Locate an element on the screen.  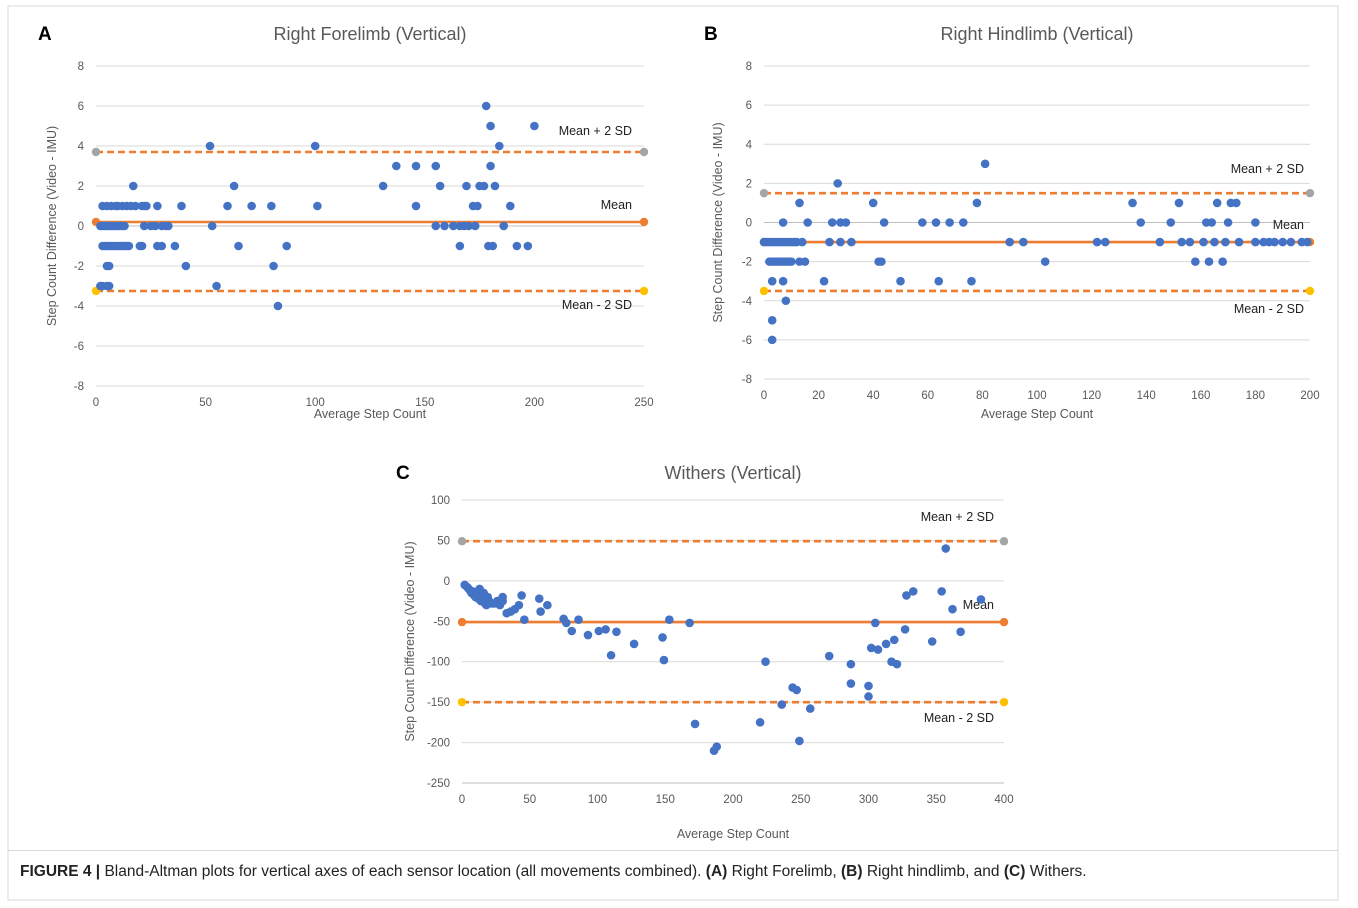
line-label: Mean + 2 SD is located at coordinates (595, 131).